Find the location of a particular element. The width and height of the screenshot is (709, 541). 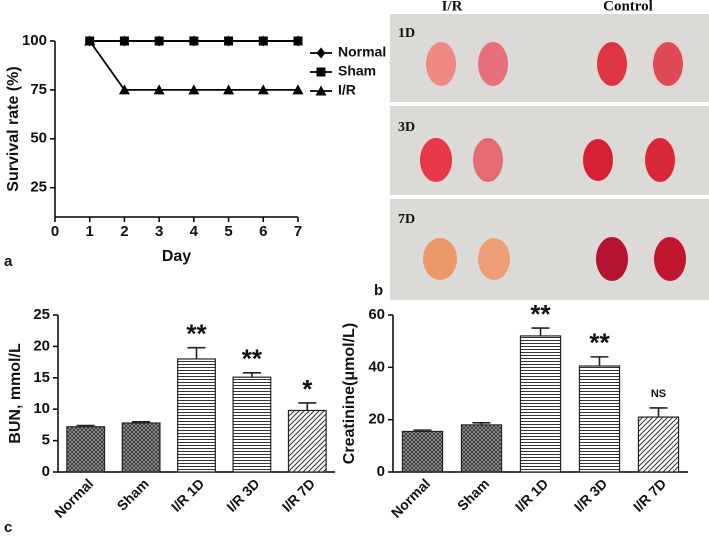

legend-label: Normal is located at coordinates (362, 52).